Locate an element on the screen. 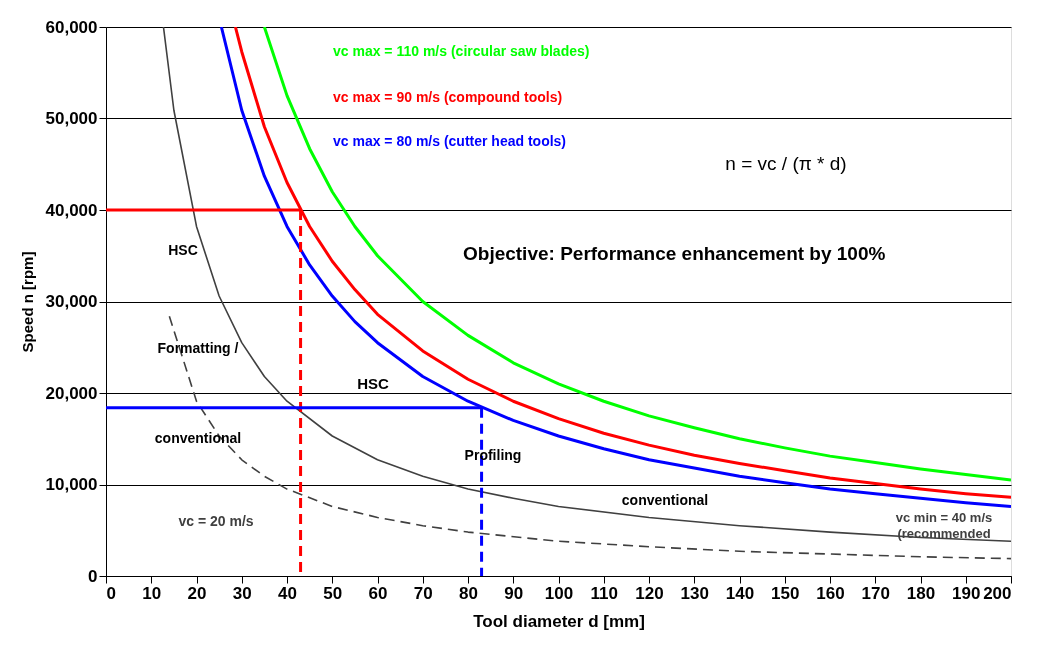 The image size is (1060, 648). x-tick-label: 100 is located at coordinates (559, 593).